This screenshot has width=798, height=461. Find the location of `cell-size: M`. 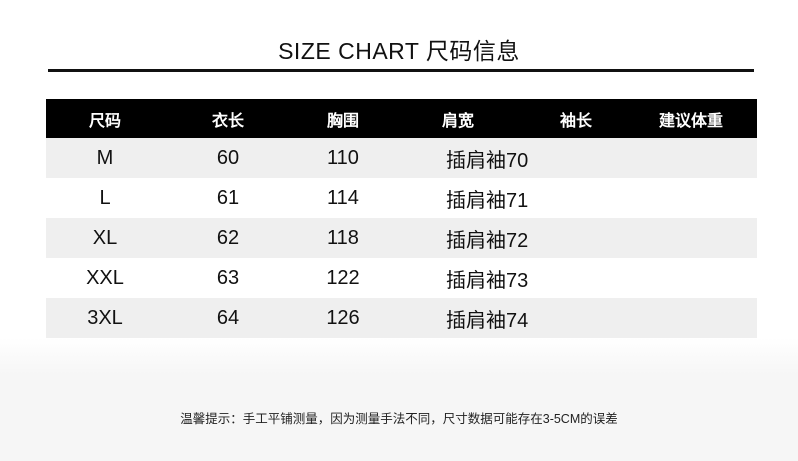

cell-size: M is located at coordinates (105, 157).